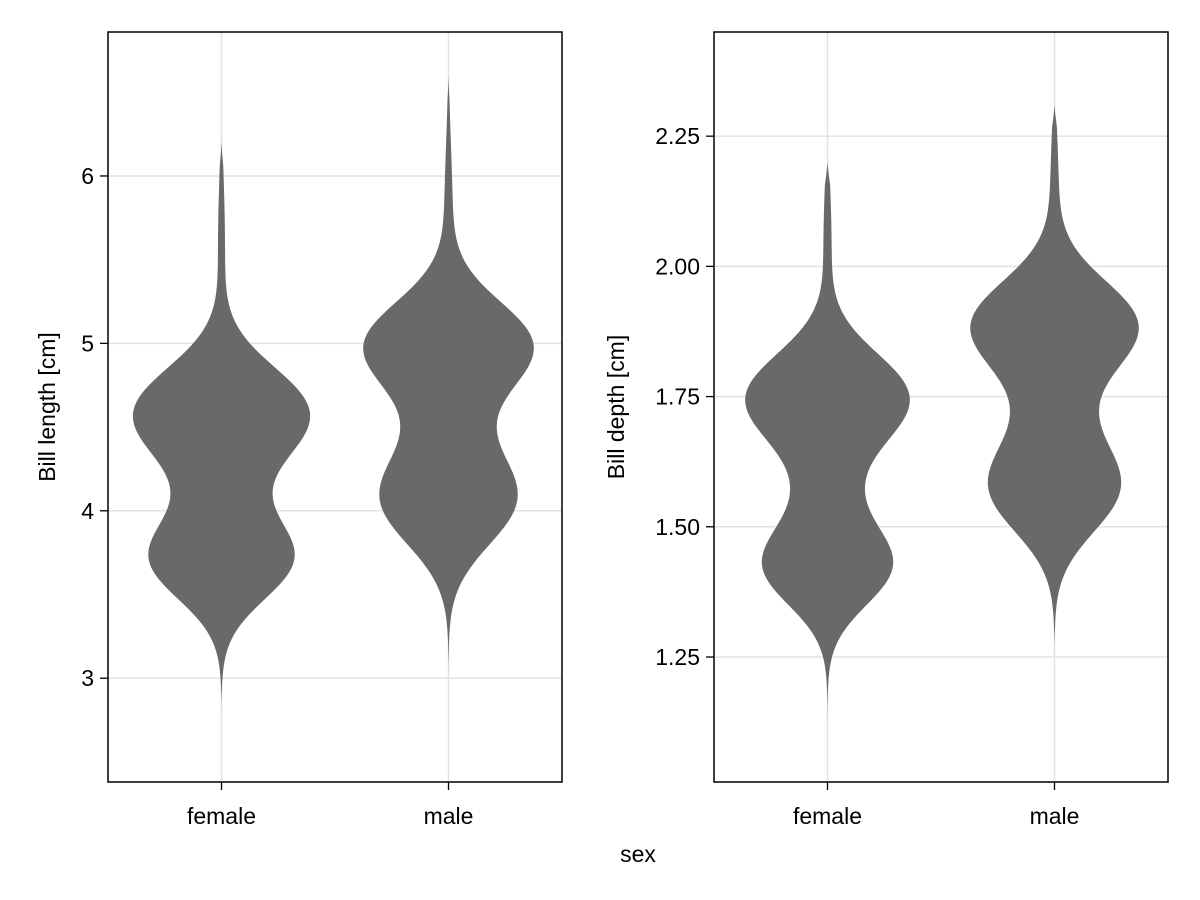 The image size is (1200, 900). What do you see at coordinates (677, 266) in the screenshot?
I see `y-tick-label: 2.00` at bounding box center [677, 266].